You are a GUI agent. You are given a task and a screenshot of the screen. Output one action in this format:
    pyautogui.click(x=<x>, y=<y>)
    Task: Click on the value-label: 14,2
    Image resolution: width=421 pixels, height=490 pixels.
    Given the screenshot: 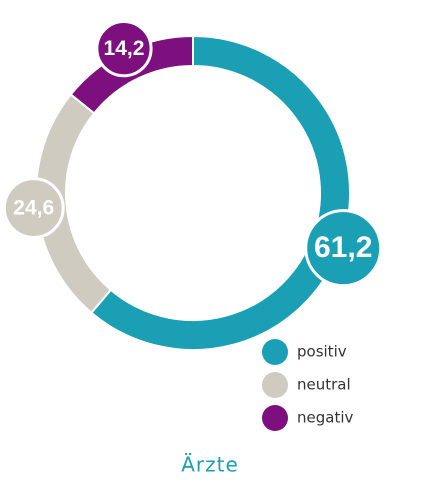 What is the action you would take?
    pyautogui.click(x=124, y=48)
    